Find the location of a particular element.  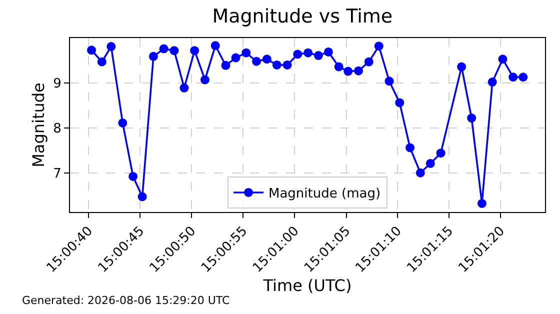

legend-label: Magnitude (mag) is located at coordinates (324, 194).